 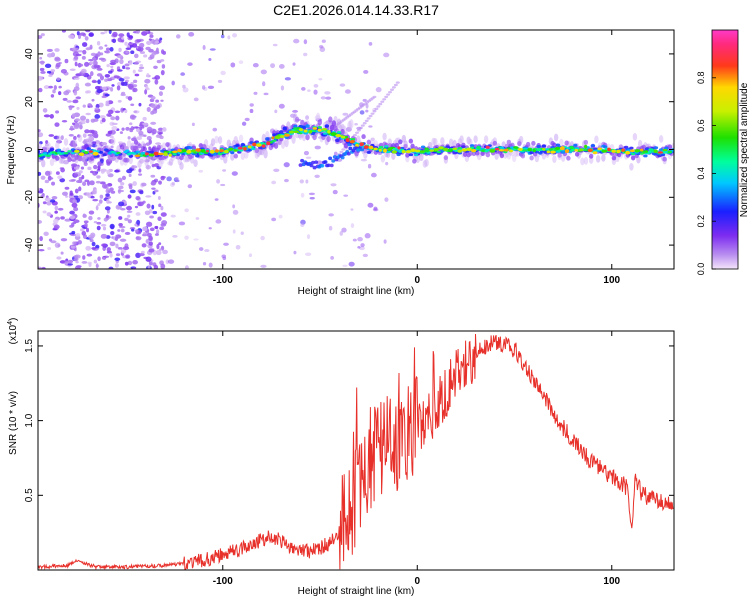 What do you see at coordinates (701, 173) in the screenshot?
I see `colorbar-tick-label: 0.4` at bounding box center [701, 173].